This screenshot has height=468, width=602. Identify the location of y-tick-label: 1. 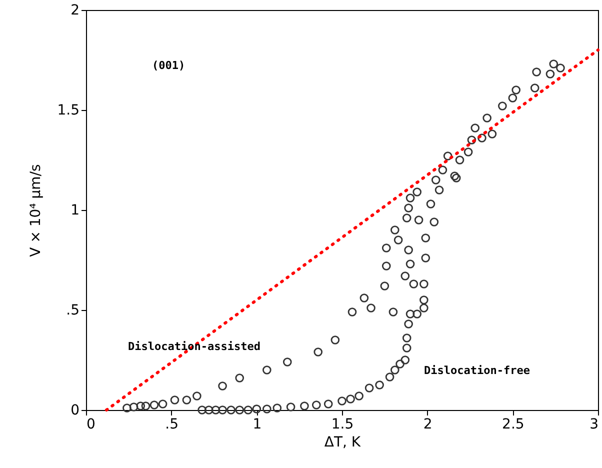
(75, 210).